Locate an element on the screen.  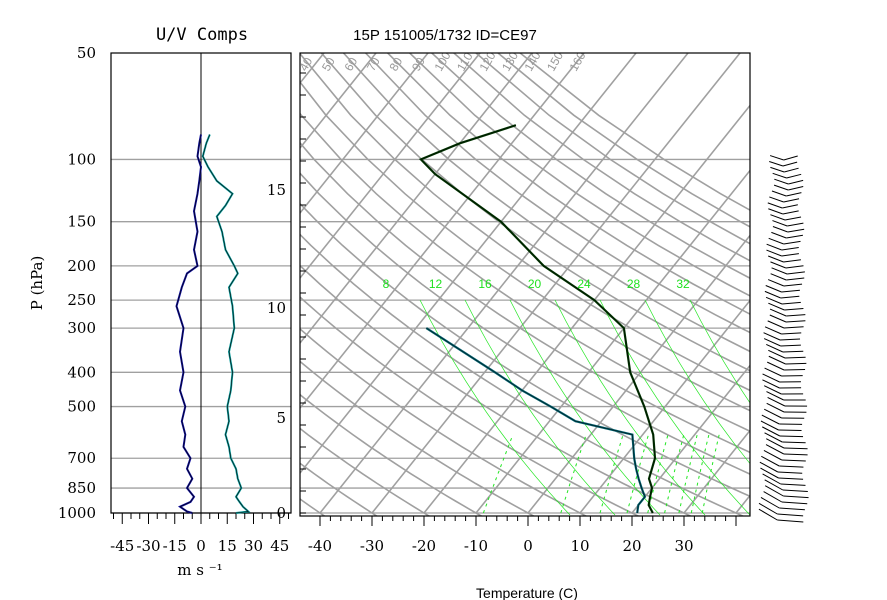
height-ticks: 0 5 10 15 is located at coordinates (286, 297).